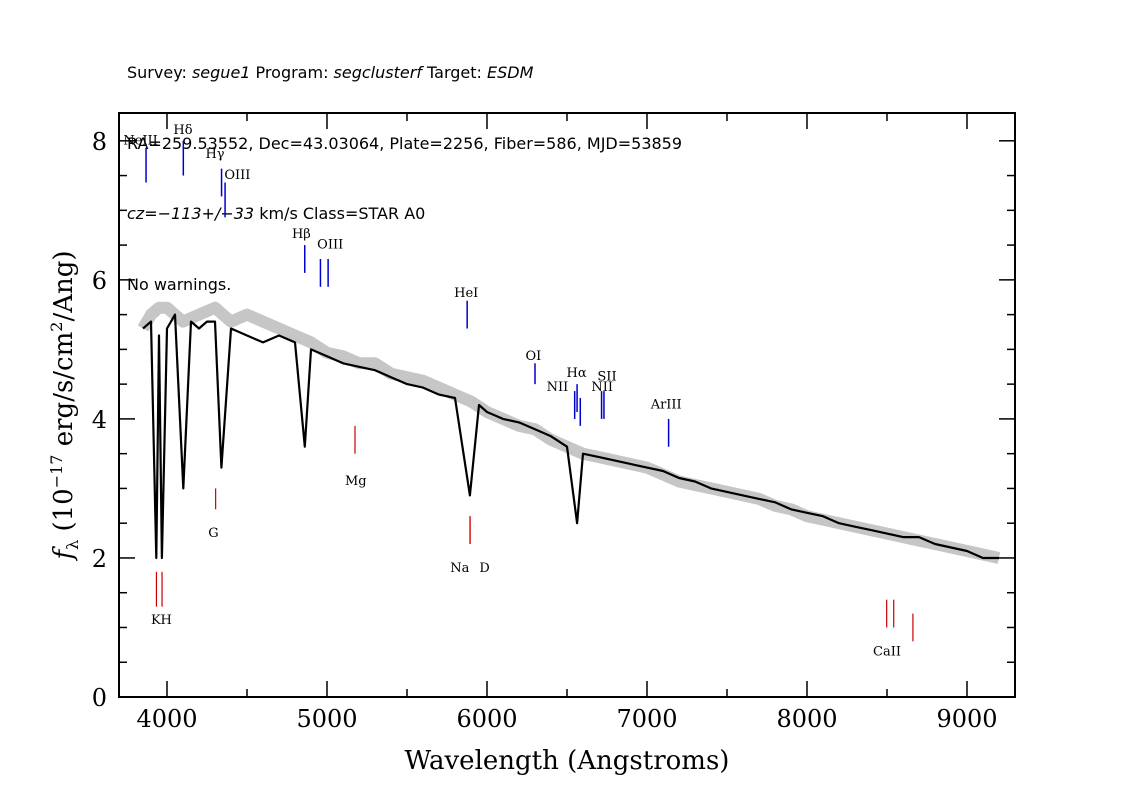 The width and height of the screenshot is (1134, 810). I want to click on absorption-line-label: Mg, so click(356, 481).